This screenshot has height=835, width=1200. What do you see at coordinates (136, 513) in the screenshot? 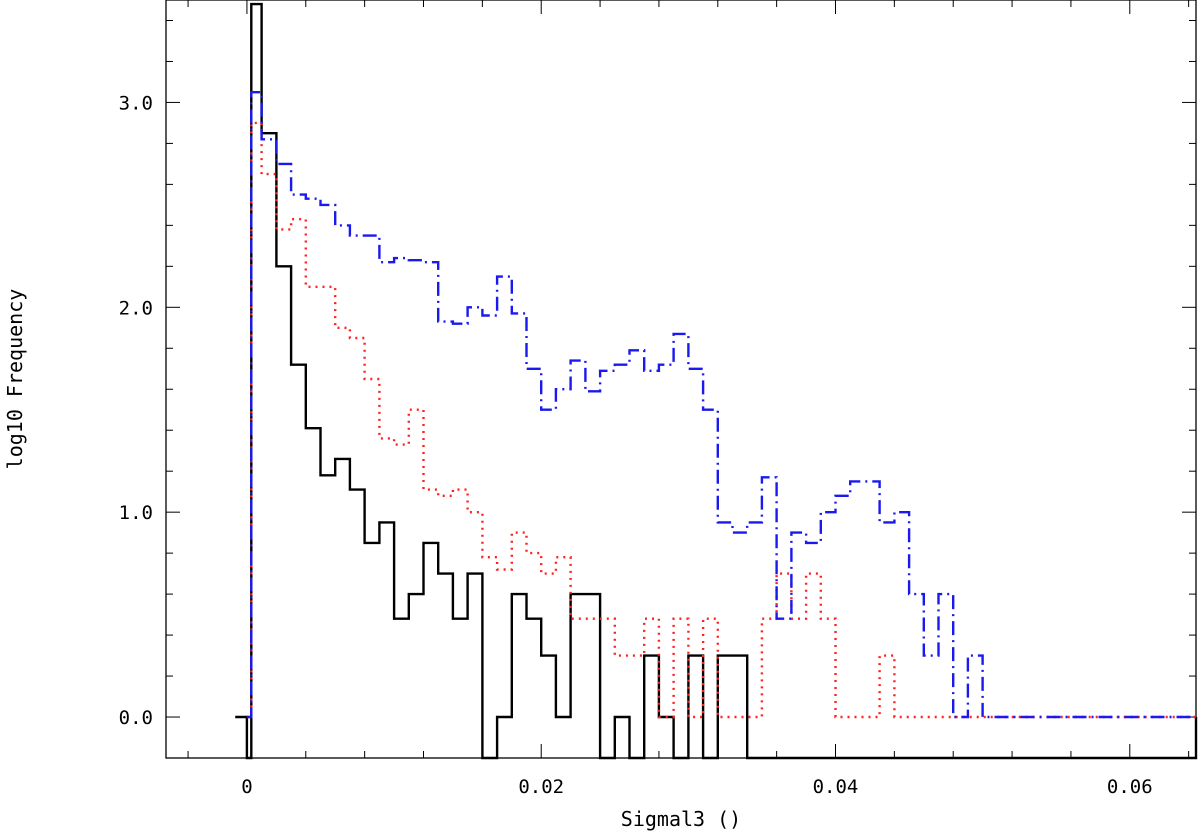
I see `y-tick-label: 1.0` at bounding box center [136, 513].